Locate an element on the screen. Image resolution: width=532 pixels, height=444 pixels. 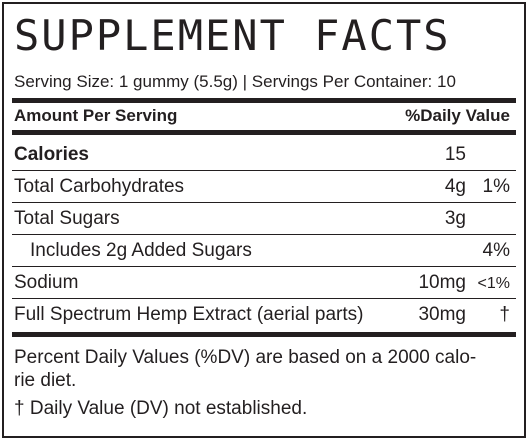
nutrient-row: Total Carbohydrates 4g 1% is located at coordinates (264, 187).